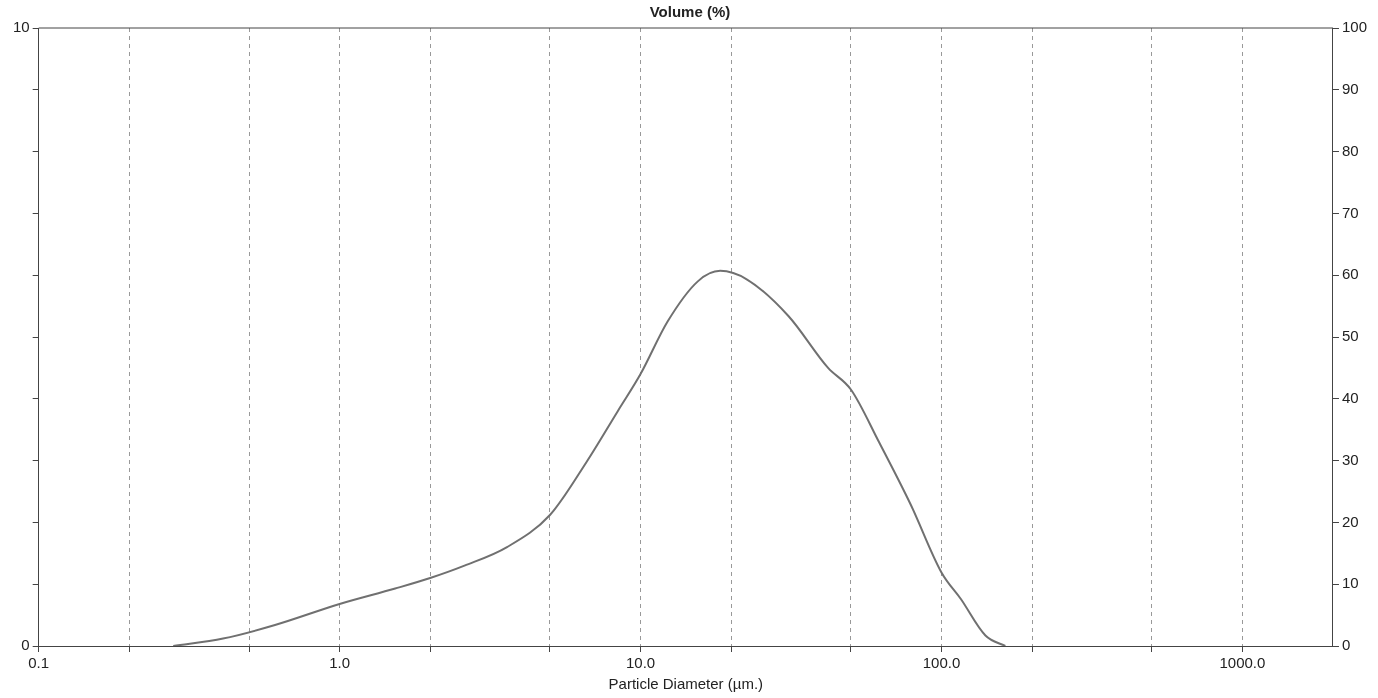 Image resolution: width=1378 pixels, height=698 pixels. What do you see at coordinates (1350, 397) in the screenshot?
I see `y2-tick-label: 40` at bounding box center [1350, 397].